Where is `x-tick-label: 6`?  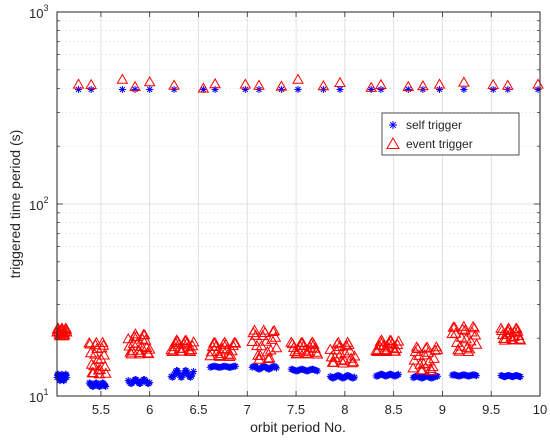 x-tick-label: 6 is located at coordinates (149, 409).